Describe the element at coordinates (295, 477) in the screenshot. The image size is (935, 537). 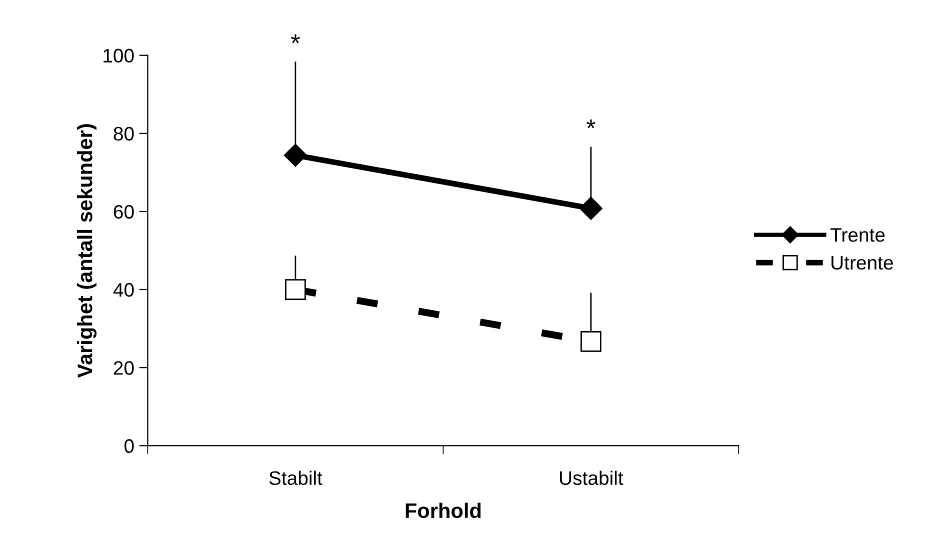
I see `x-tick-label: Stabilt` at that location.